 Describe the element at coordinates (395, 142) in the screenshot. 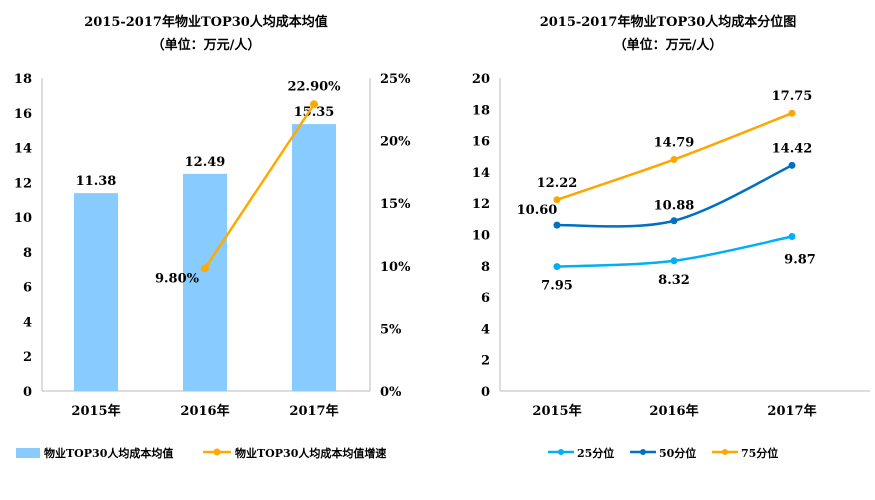

I see `y2-tick-label: 20%` at that location.